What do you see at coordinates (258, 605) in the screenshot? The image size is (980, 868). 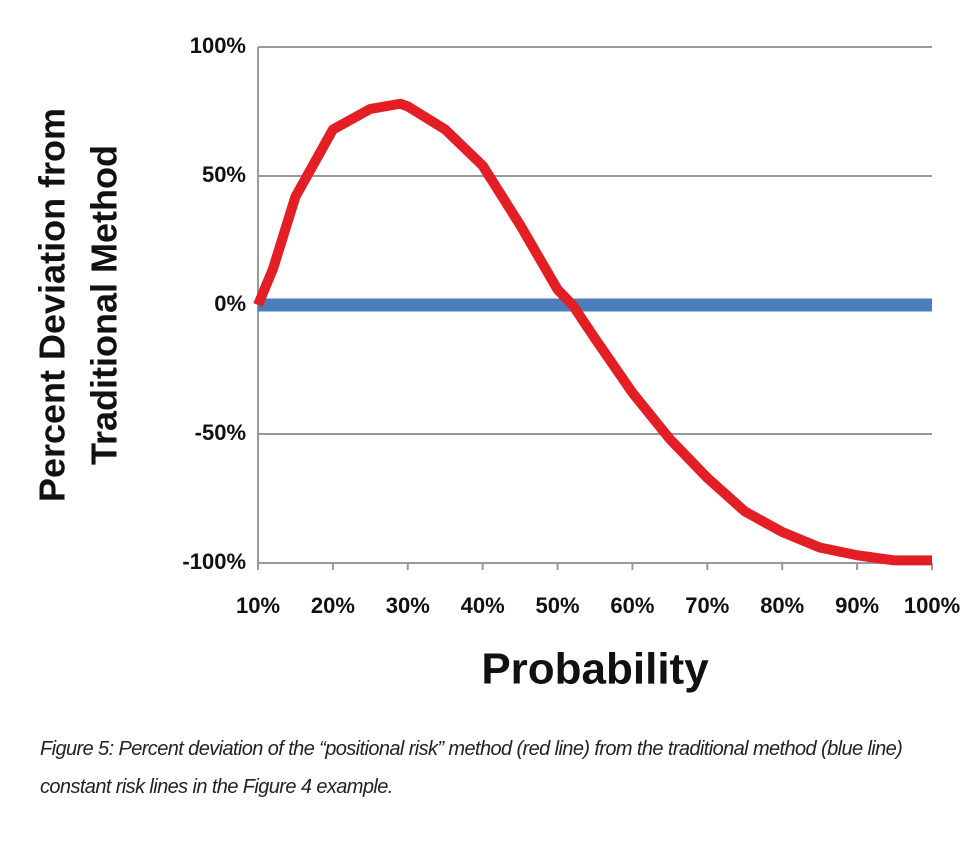 I see `x-tick-label: 10%` at bounding box center [258, 605].